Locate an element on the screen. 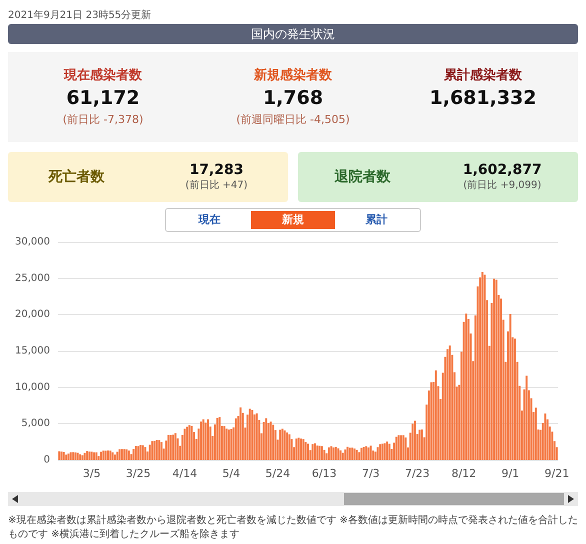 This screenshot has width=586, height=544. text: 1,681,332 is located at coordinates (483, 98).